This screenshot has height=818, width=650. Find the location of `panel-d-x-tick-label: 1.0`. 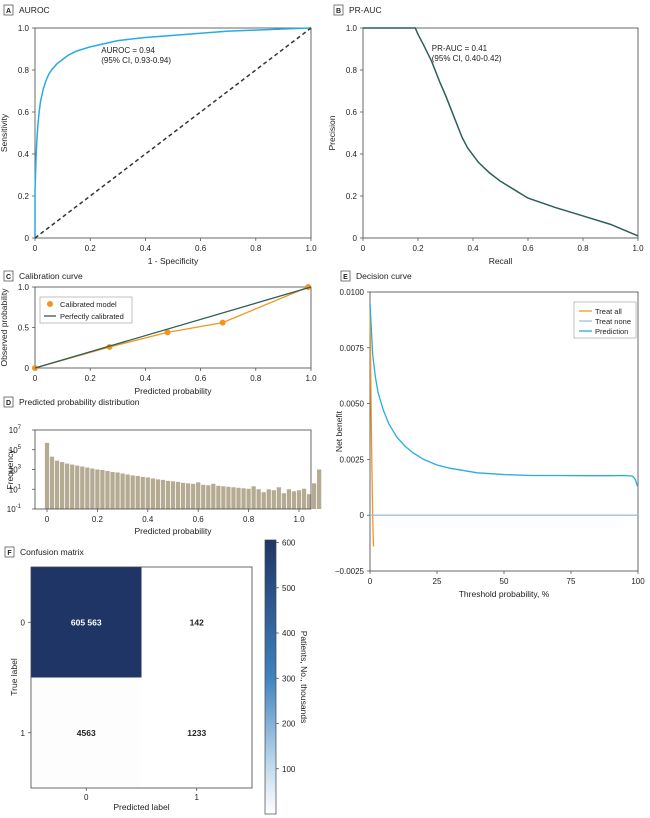

panel-d-x-tick-label: 1.0 is located at coordinates (299, 519).